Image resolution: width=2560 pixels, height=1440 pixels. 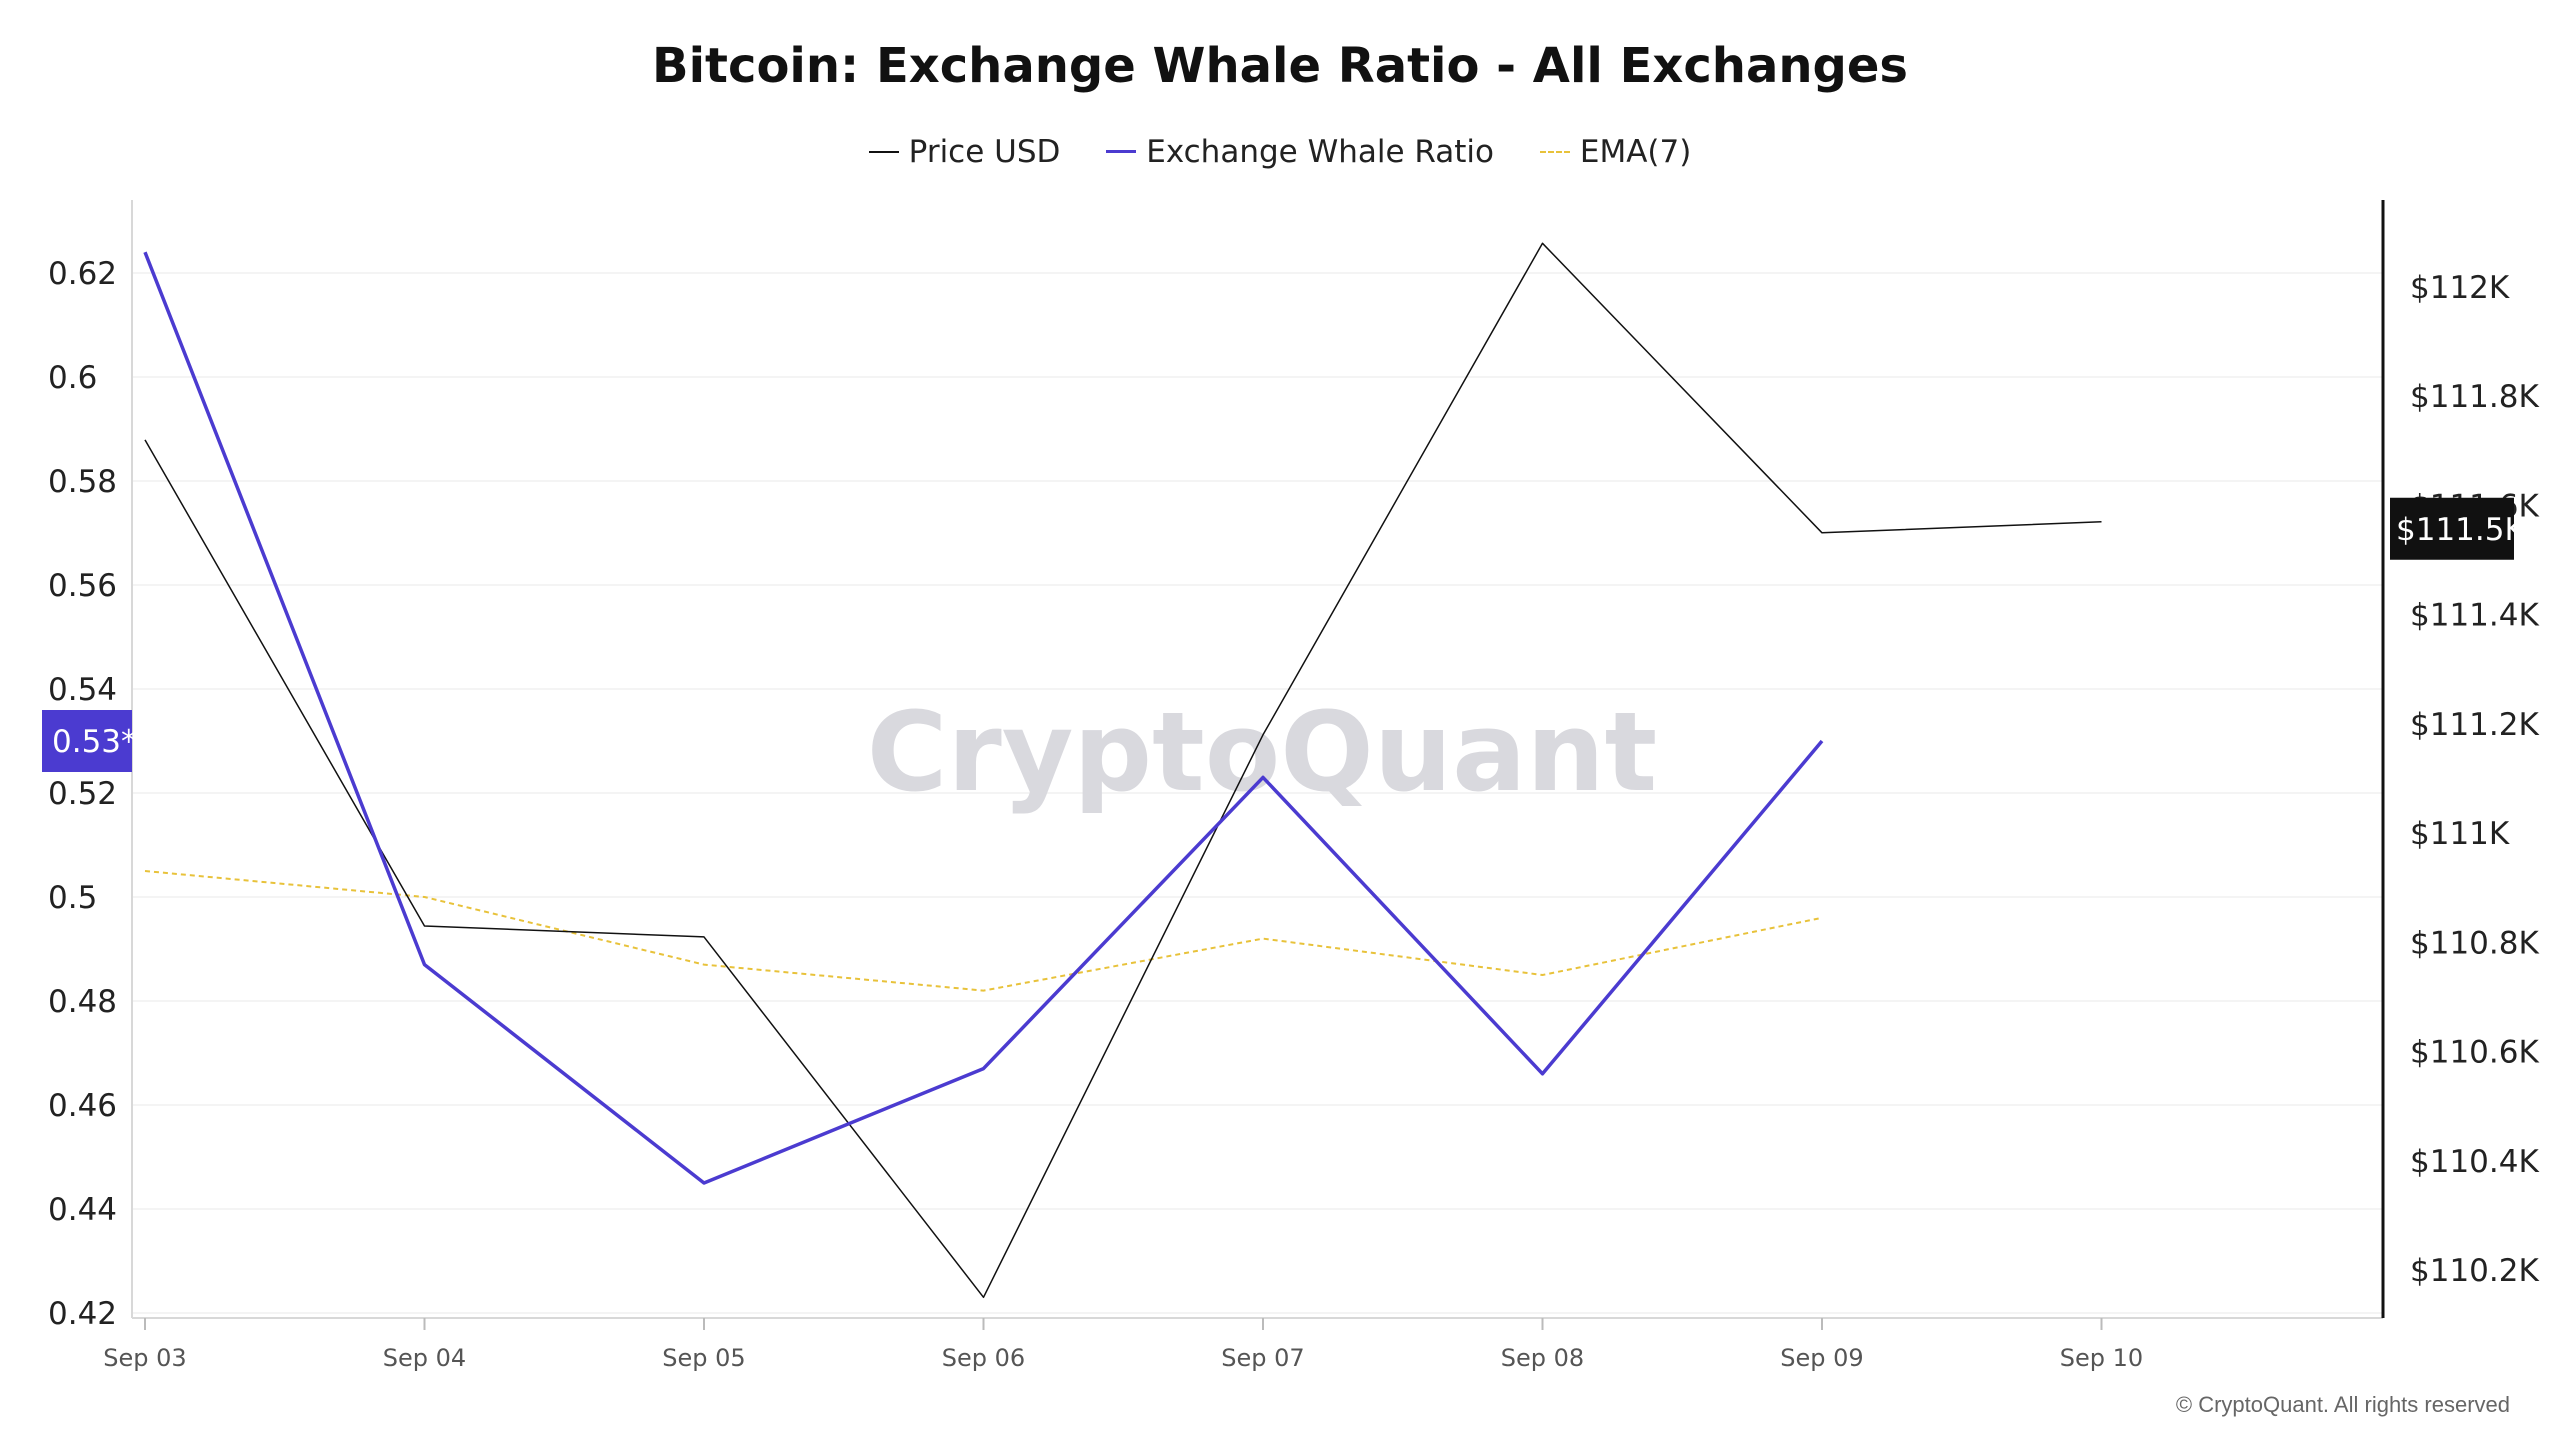 I want to click on watermark-text: CryptoQuant, so click(x=1262, y=752).